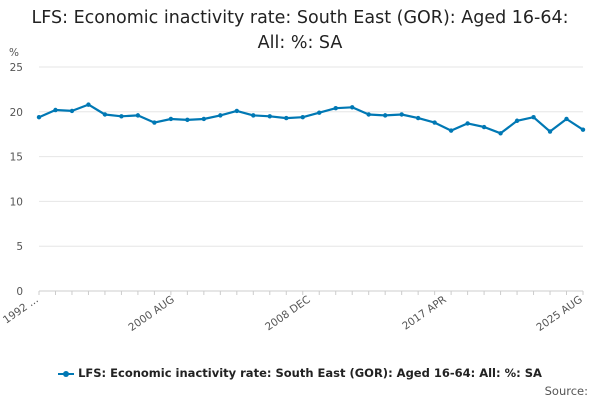  I want to click on y-tick-label: 20, so click(16, 113).